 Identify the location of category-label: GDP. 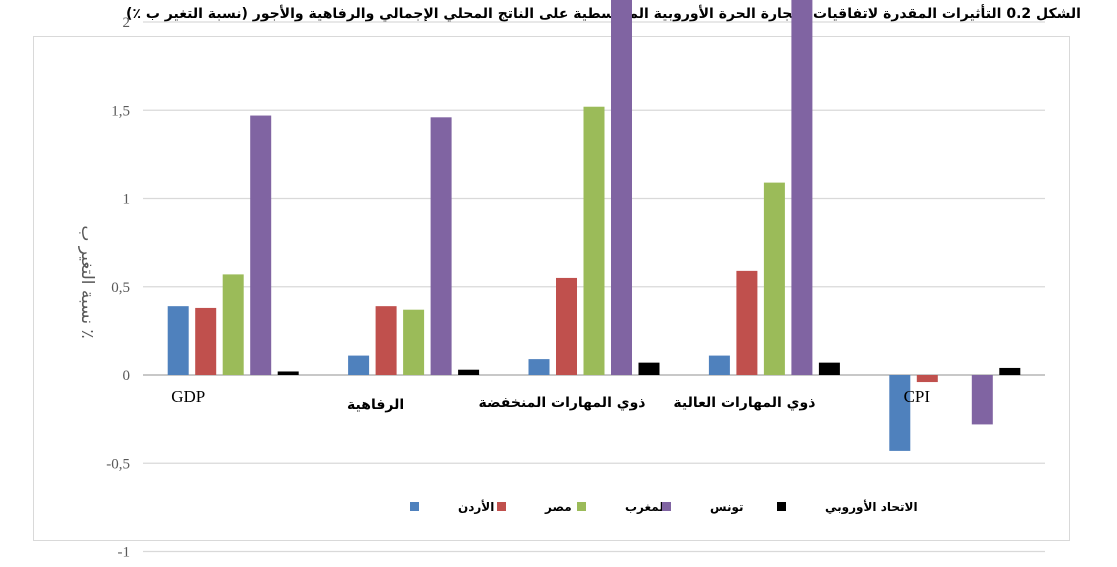
(188, 396).